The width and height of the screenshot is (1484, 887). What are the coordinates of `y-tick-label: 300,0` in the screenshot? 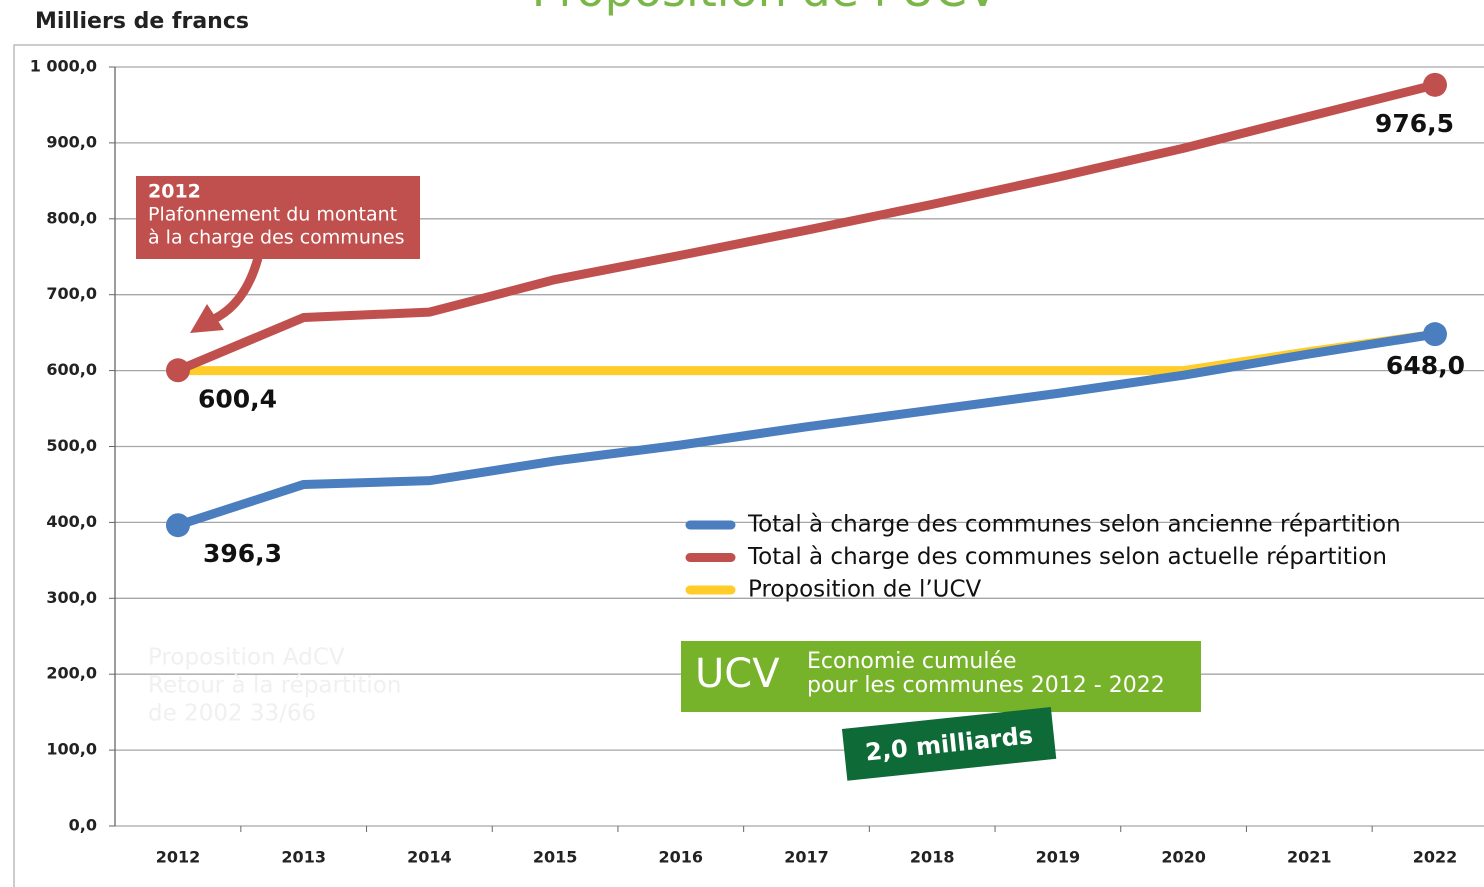 It's located at (71, 597).